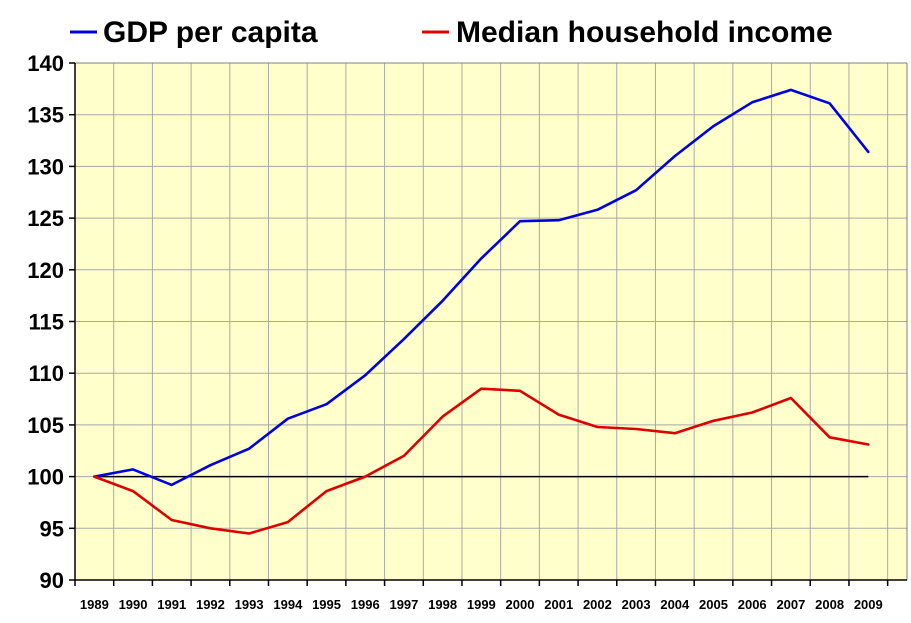 This screenshot has height=623, width=911. What do you see at coordinates (520, 604) in the screenshot?
I see `x-tick-label: 2000` at bounding box center [520, 604].